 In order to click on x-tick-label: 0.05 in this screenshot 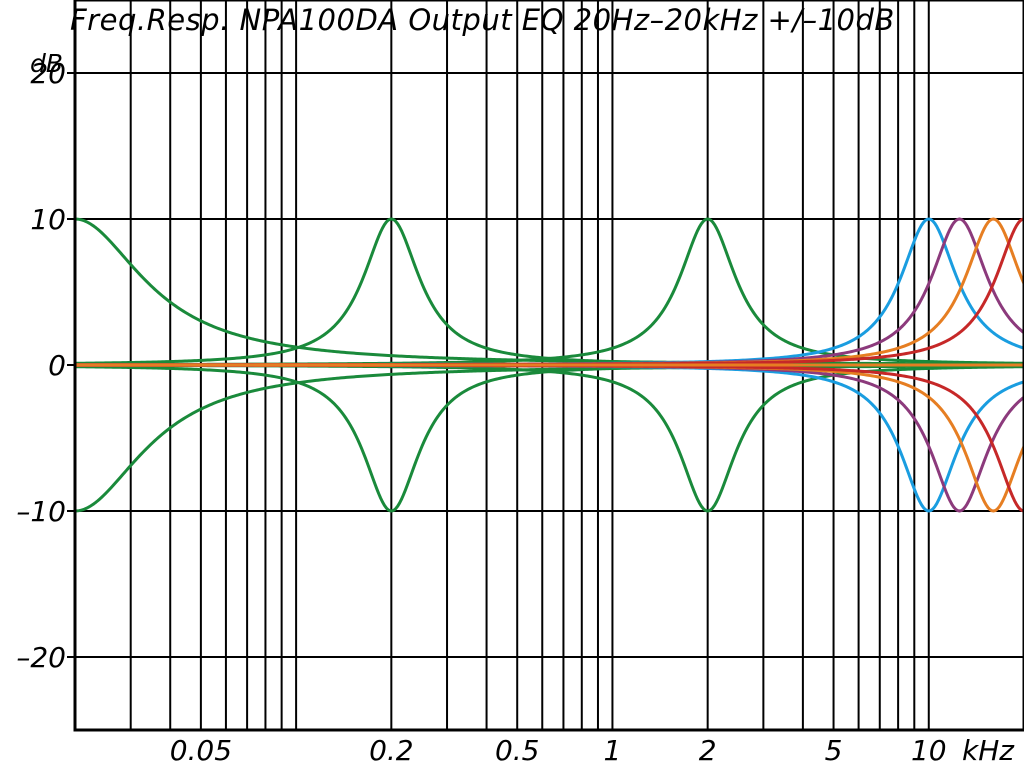, I will do `click(201, 749)`.